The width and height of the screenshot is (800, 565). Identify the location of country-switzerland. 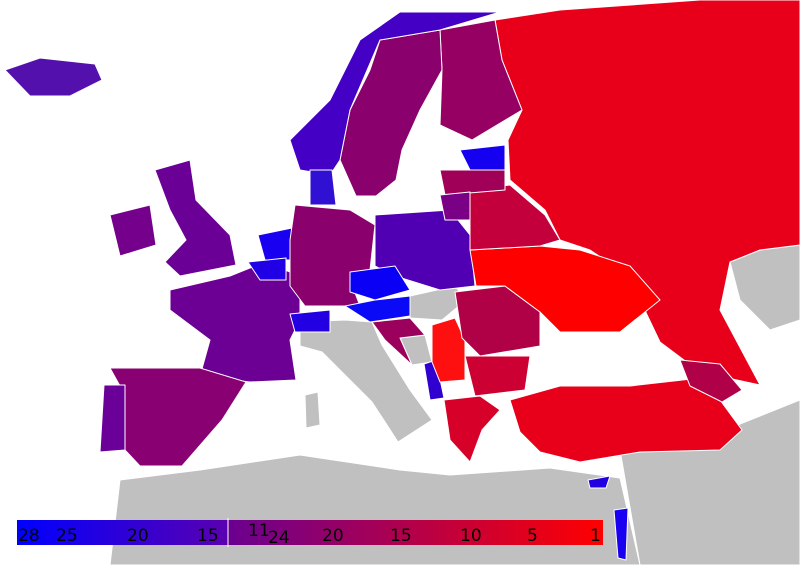
(310, 321).